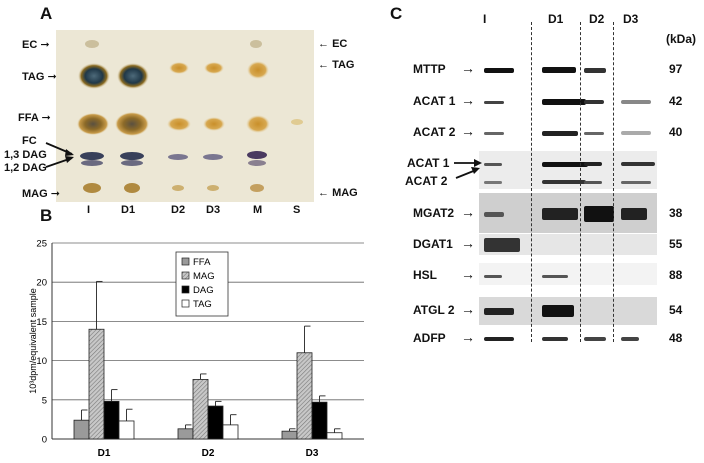 The width and height of the screenshot is (704, 463). Describe the element at coordinates (185, 289) in the screenshot. I see `legend-swatch-dag` at that location.